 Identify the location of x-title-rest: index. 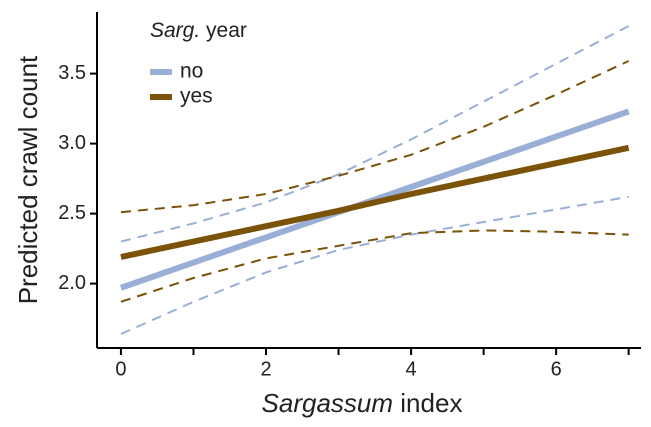
(431, 403).